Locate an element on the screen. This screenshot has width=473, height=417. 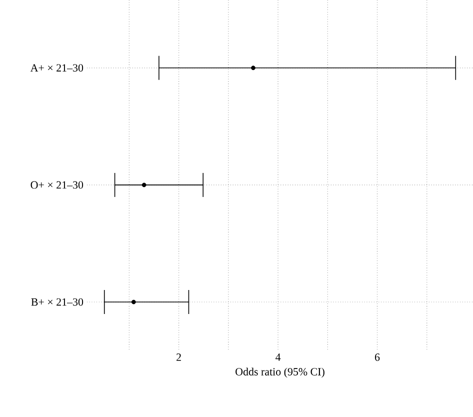
x-tick-label: 6 is located at coordinates (377, 357).